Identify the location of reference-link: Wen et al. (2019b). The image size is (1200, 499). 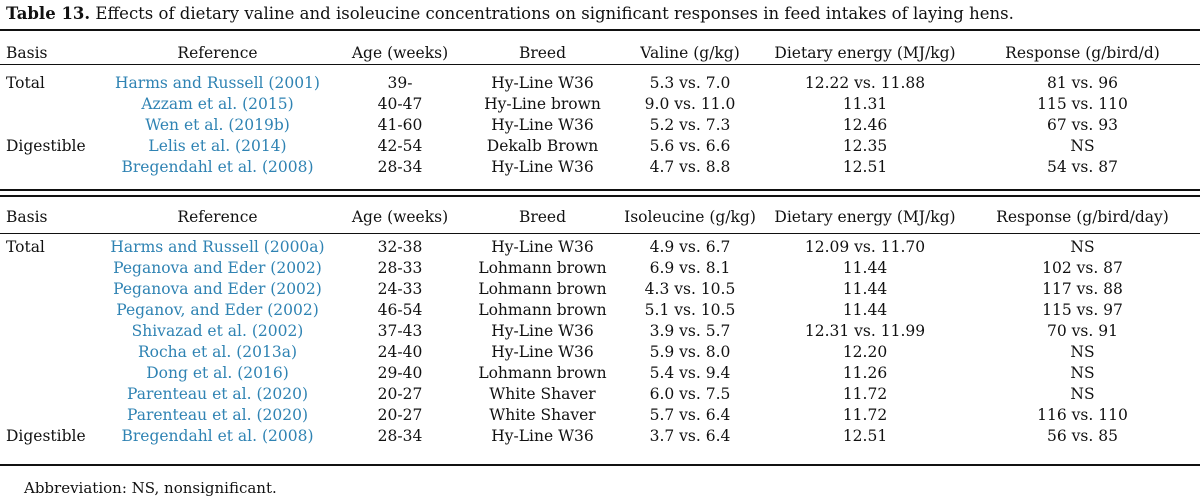
(217, 125).